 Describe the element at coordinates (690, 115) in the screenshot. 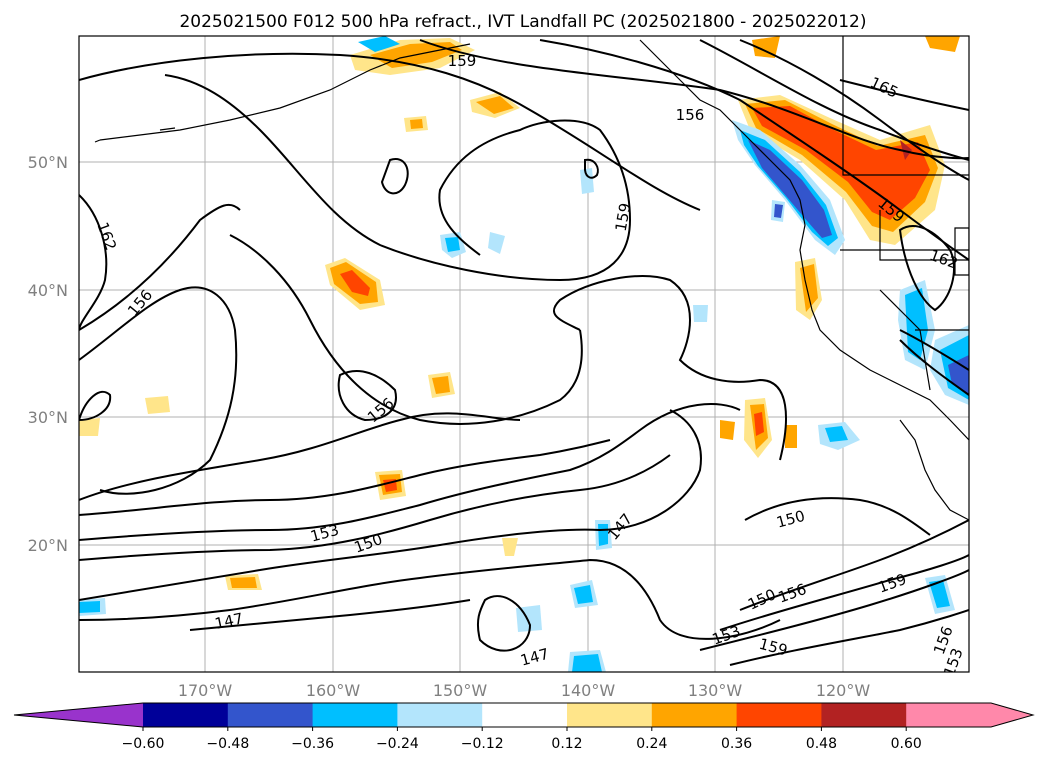

I see `contour-label: 156` at that location.